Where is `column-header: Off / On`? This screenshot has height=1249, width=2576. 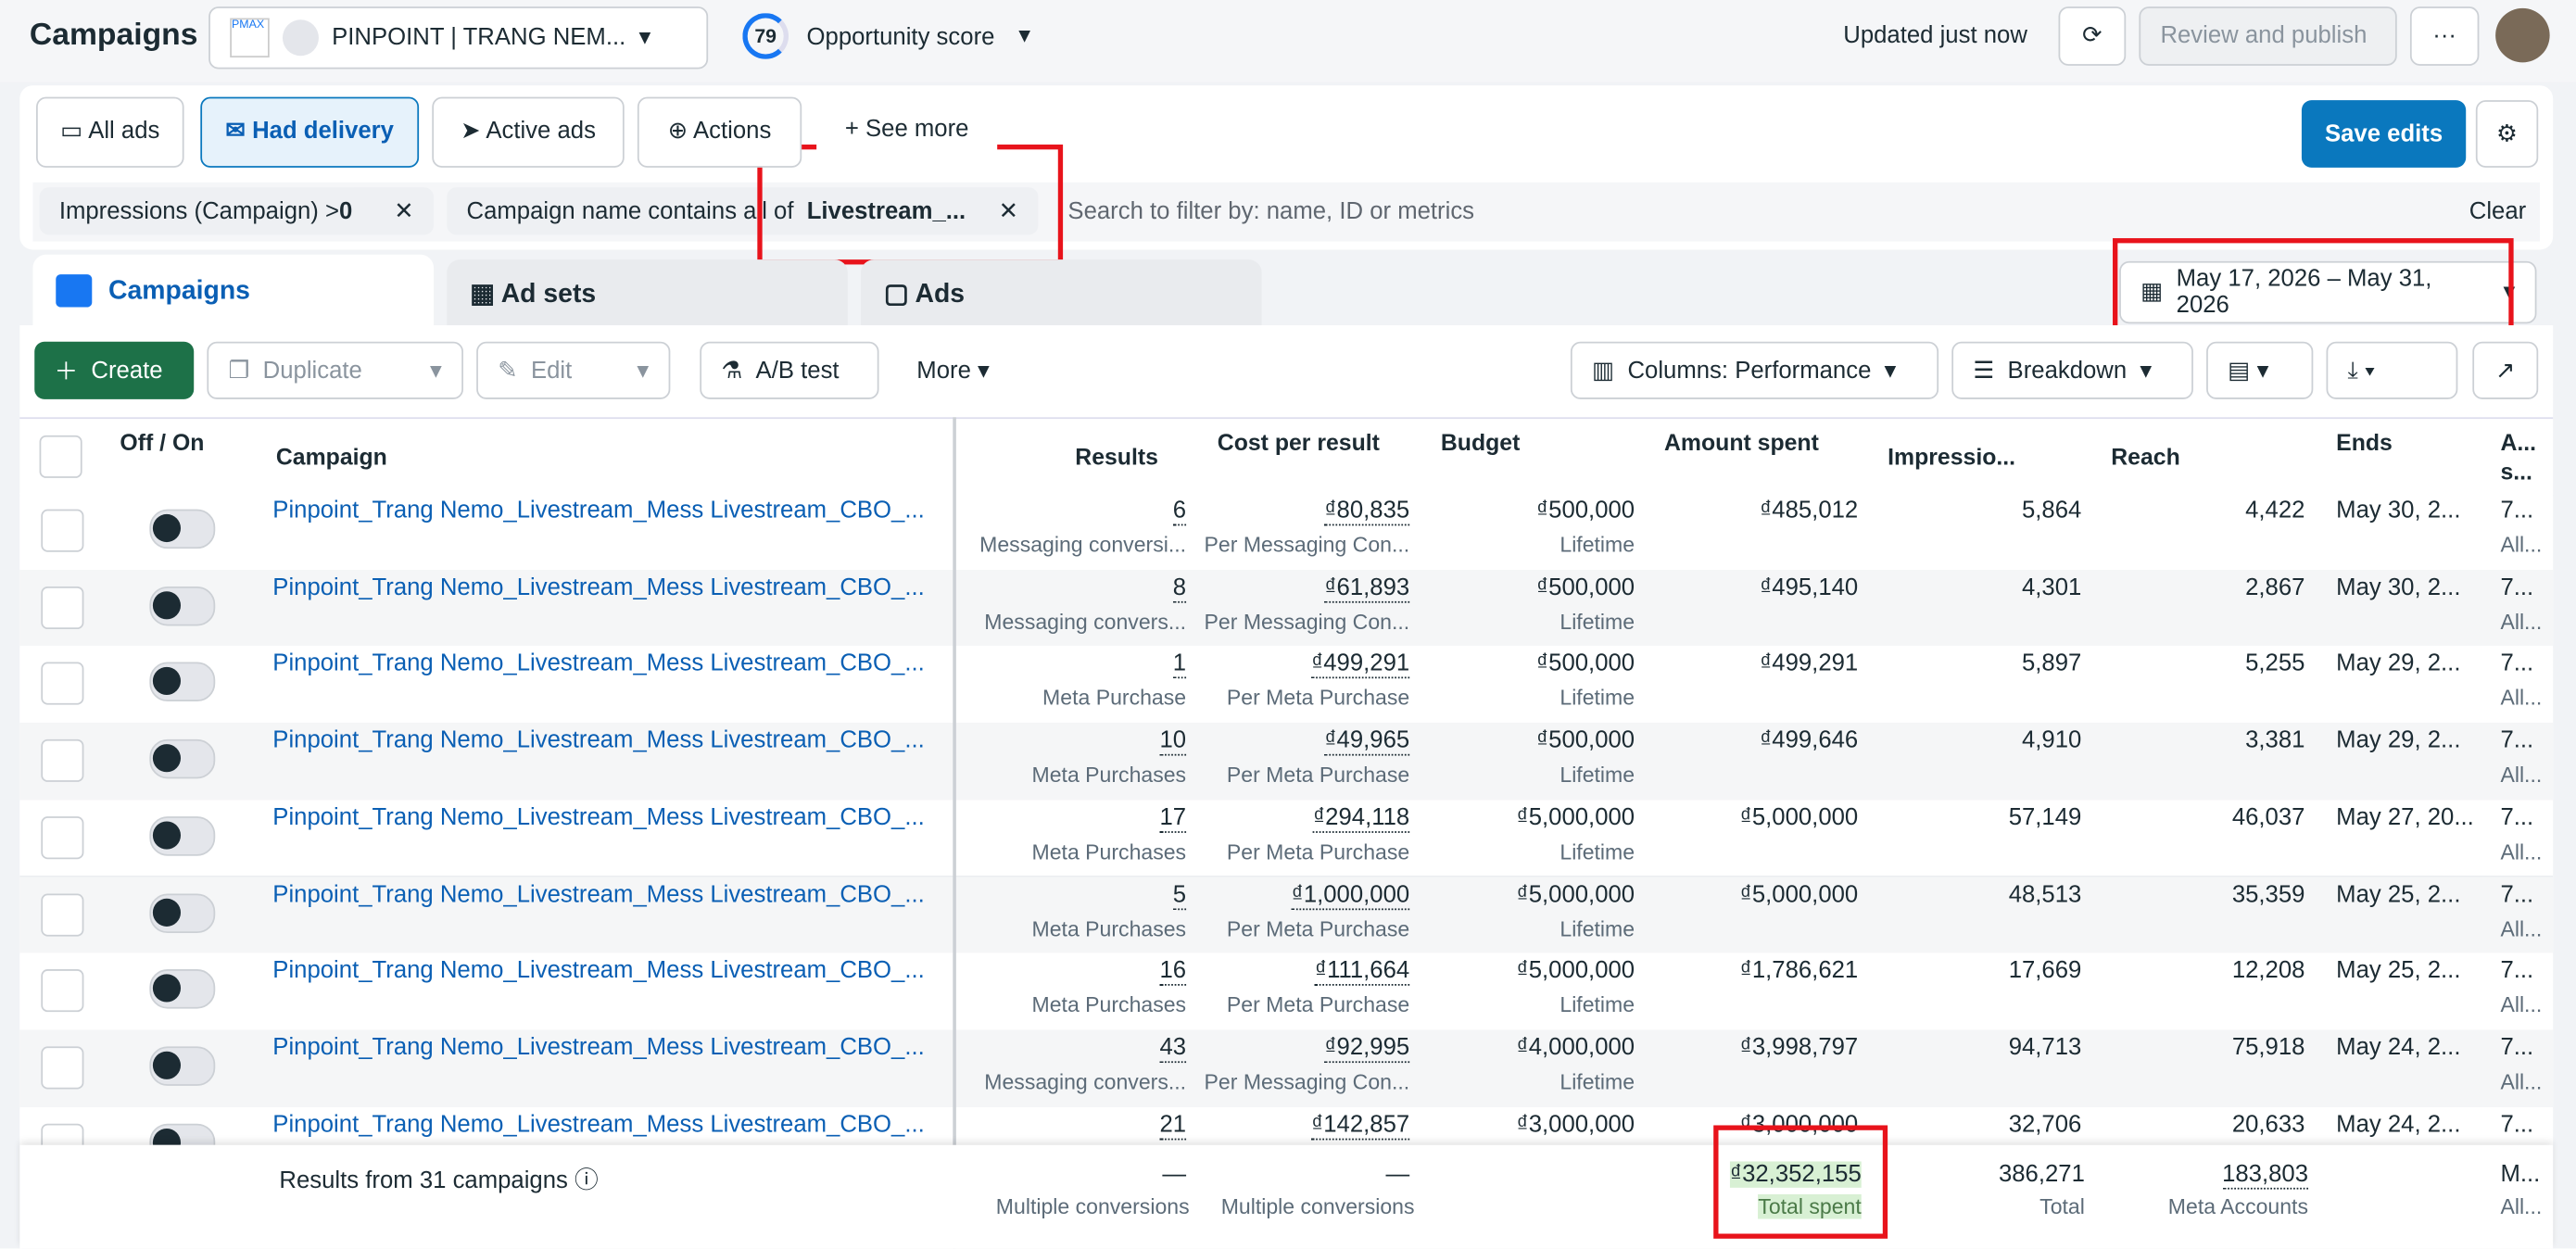 column-header: Off / On is located at coordinates (162, 442).